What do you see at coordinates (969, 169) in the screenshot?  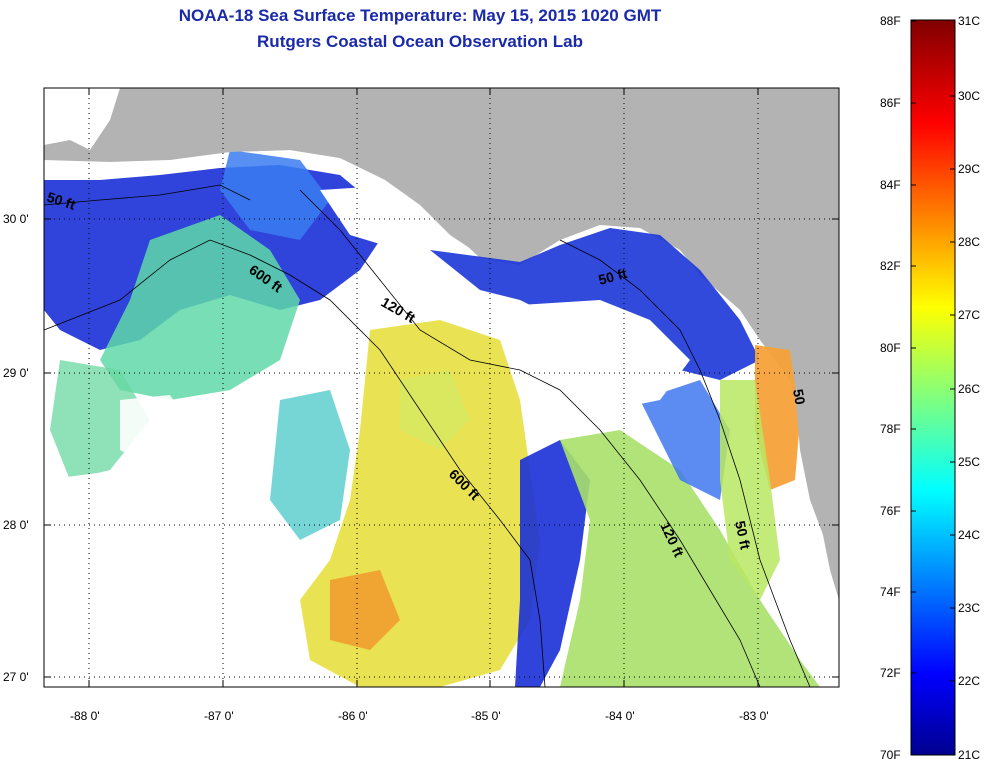 I see `colorbar-c-label: 29C` at bounding box center [969, 169].